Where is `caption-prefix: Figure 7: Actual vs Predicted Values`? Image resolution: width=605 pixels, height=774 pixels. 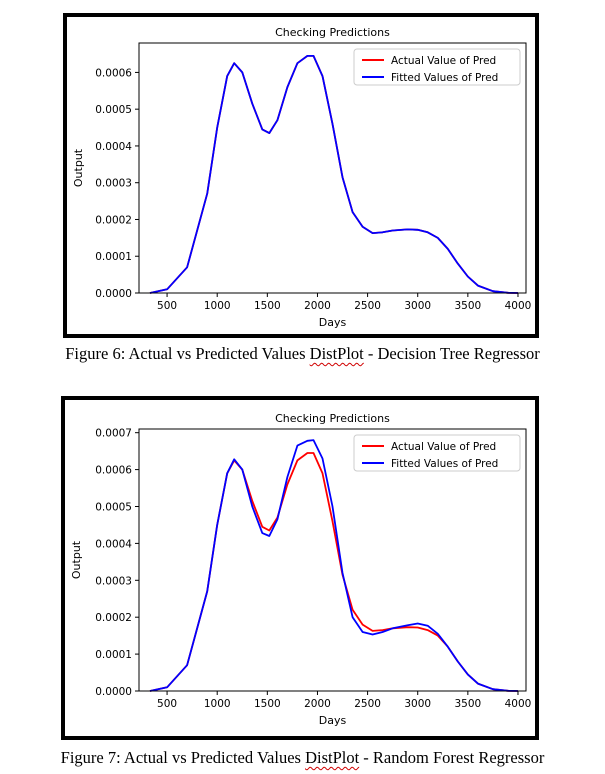
caption-prefix: Figure 7: Actual vs Predicted Values is located at coordinates (183, 757).